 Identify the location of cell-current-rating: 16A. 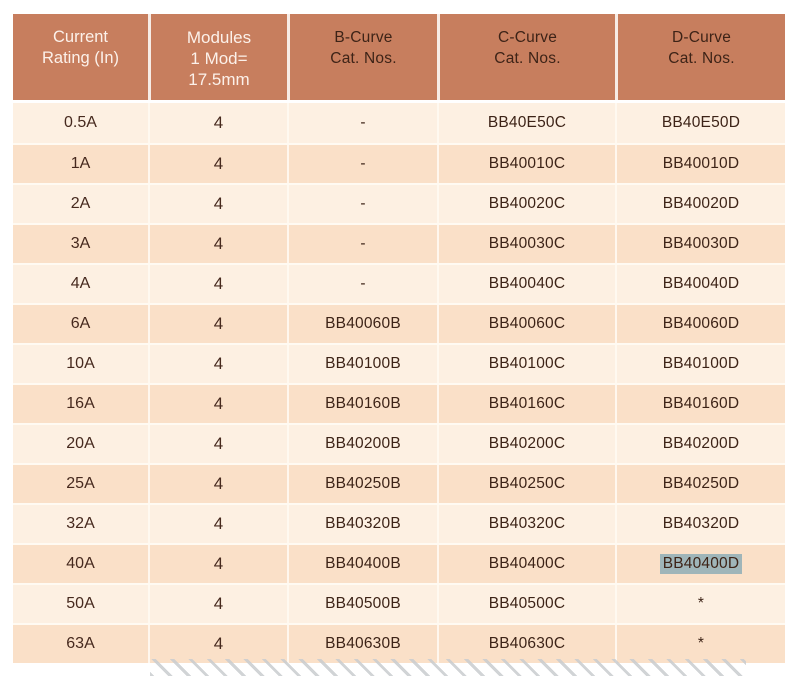
(80, 403).